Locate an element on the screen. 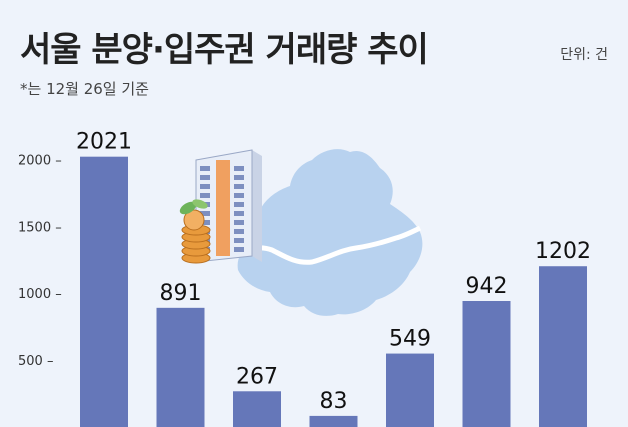 The image size is (628, 427). y-tick-label: 1500 – is located at coordinates (40, 227).